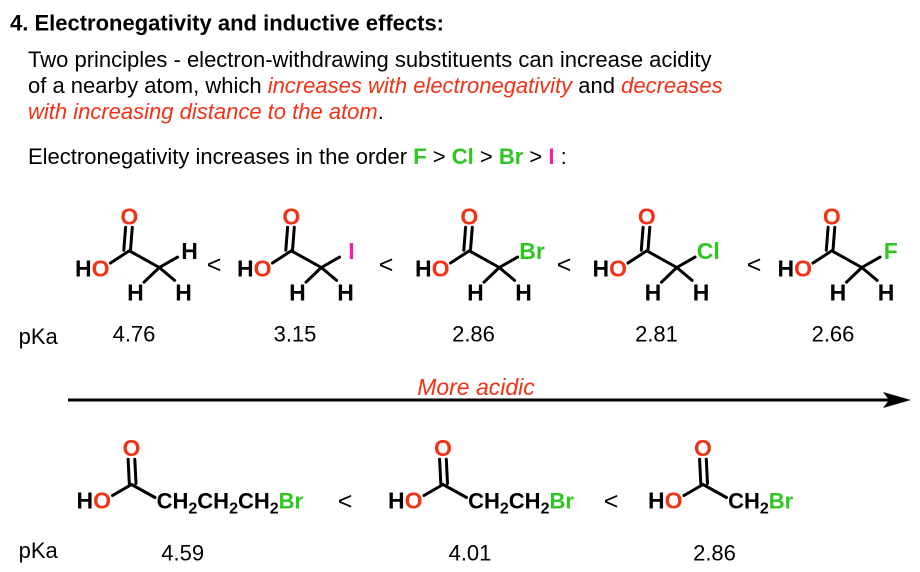 The image size is (920, 572). Describe the element at coordinates (656, 334) in the screenshot. I see `svg-text: 2.81` at that location.